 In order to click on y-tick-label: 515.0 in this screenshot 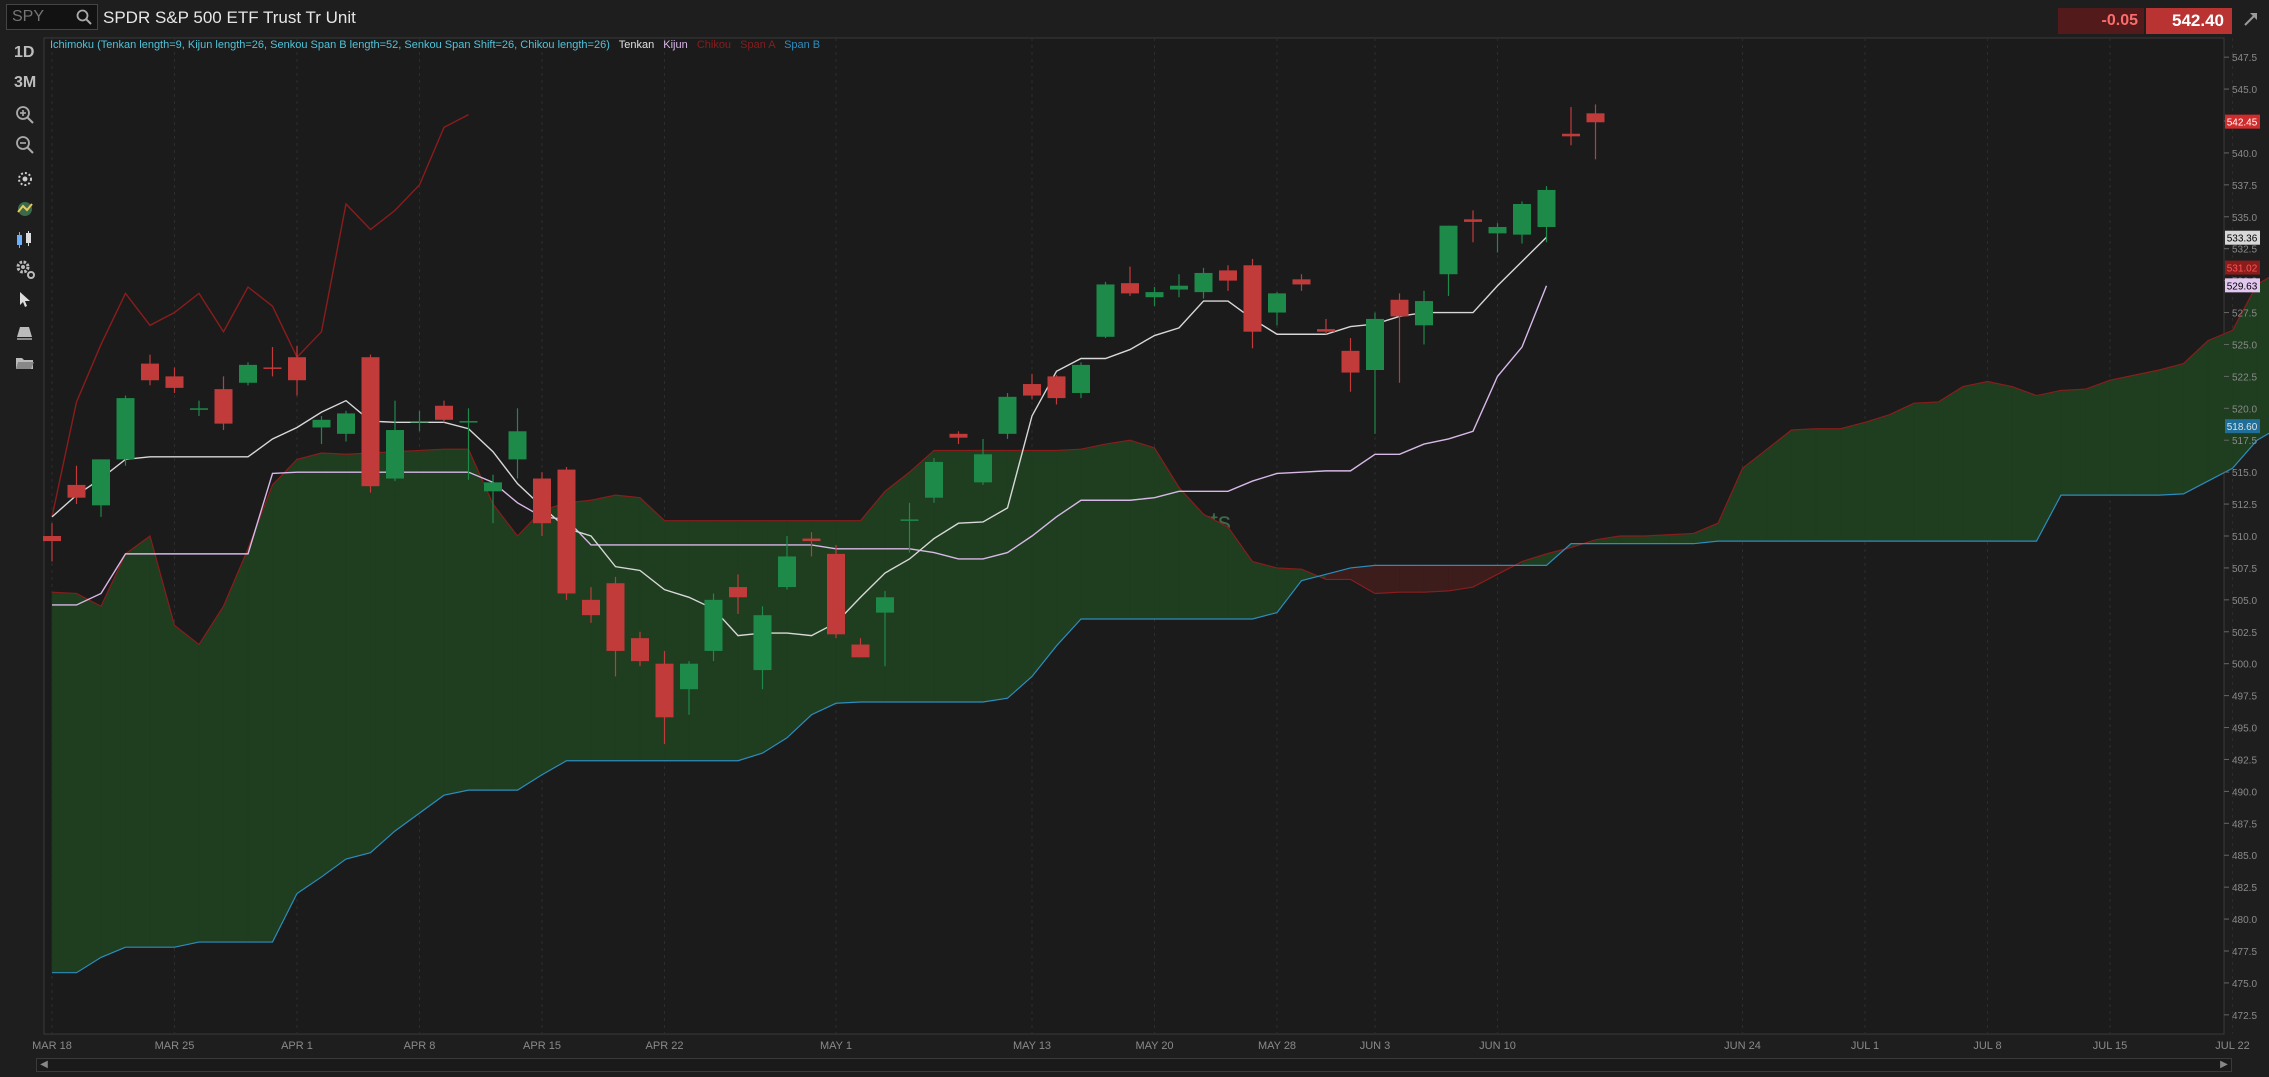, I will do `click(2244, 473)`.